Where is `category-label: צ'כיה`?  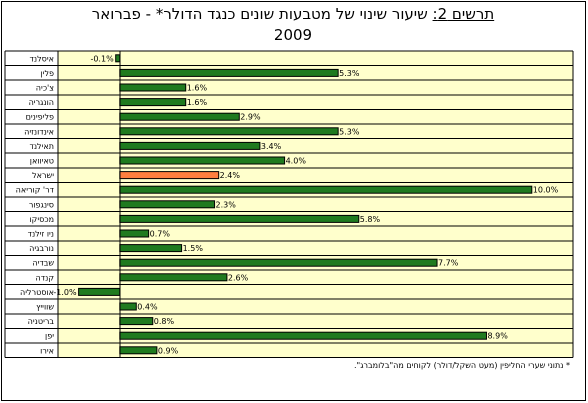
category-label: צ'כיה is located at coordinates (45, 88).